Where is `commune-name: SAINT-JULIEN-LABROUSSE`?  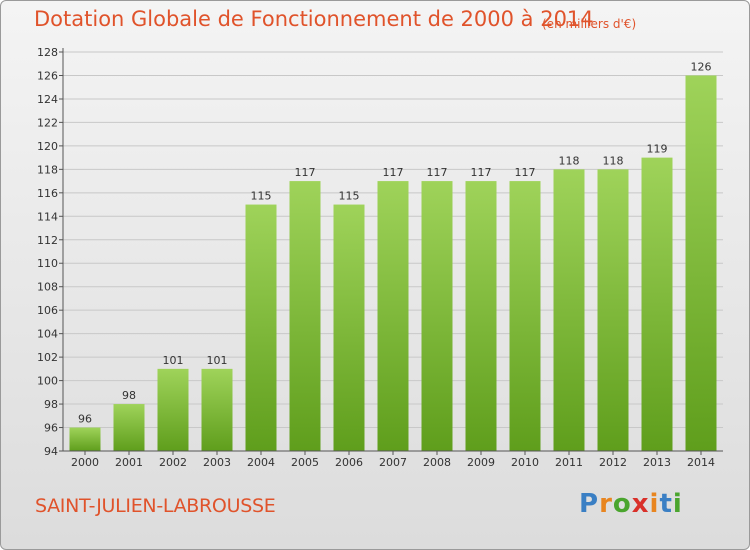 commune-name: SAINT-JULIEN-LABROUSSE is located at coordinates (155, 506).